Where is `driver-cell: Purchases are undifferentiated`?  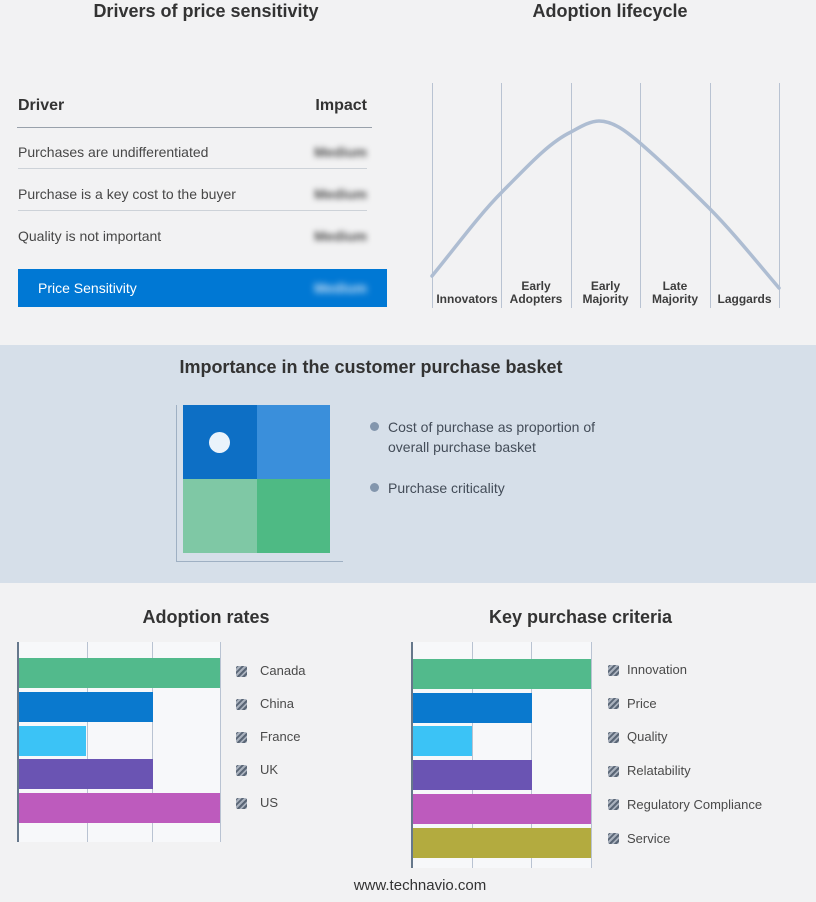
driver-cell: Purchases are undifferentiated is located at coordinates (113, 151).